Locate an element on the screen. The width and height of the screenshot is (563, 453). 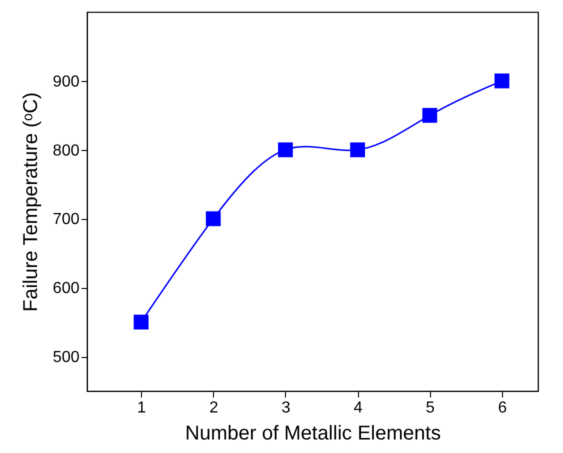
x-tick-label: 2 is located at coordinates (213, 408).